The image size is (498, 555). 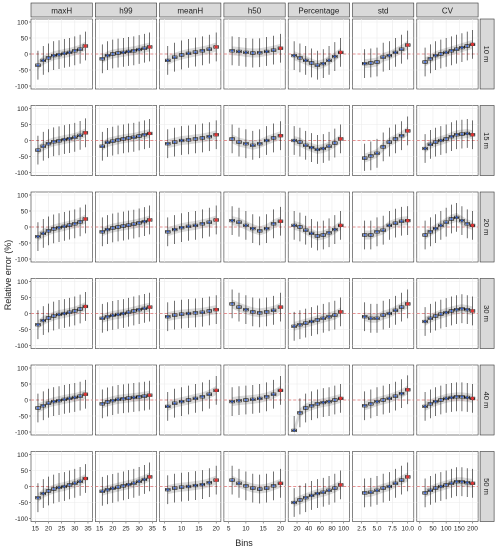 What do you see at coordinates (246, 529) in the screenshot?
I see `x-tick-label: 10` at bounding box center [246, 529].